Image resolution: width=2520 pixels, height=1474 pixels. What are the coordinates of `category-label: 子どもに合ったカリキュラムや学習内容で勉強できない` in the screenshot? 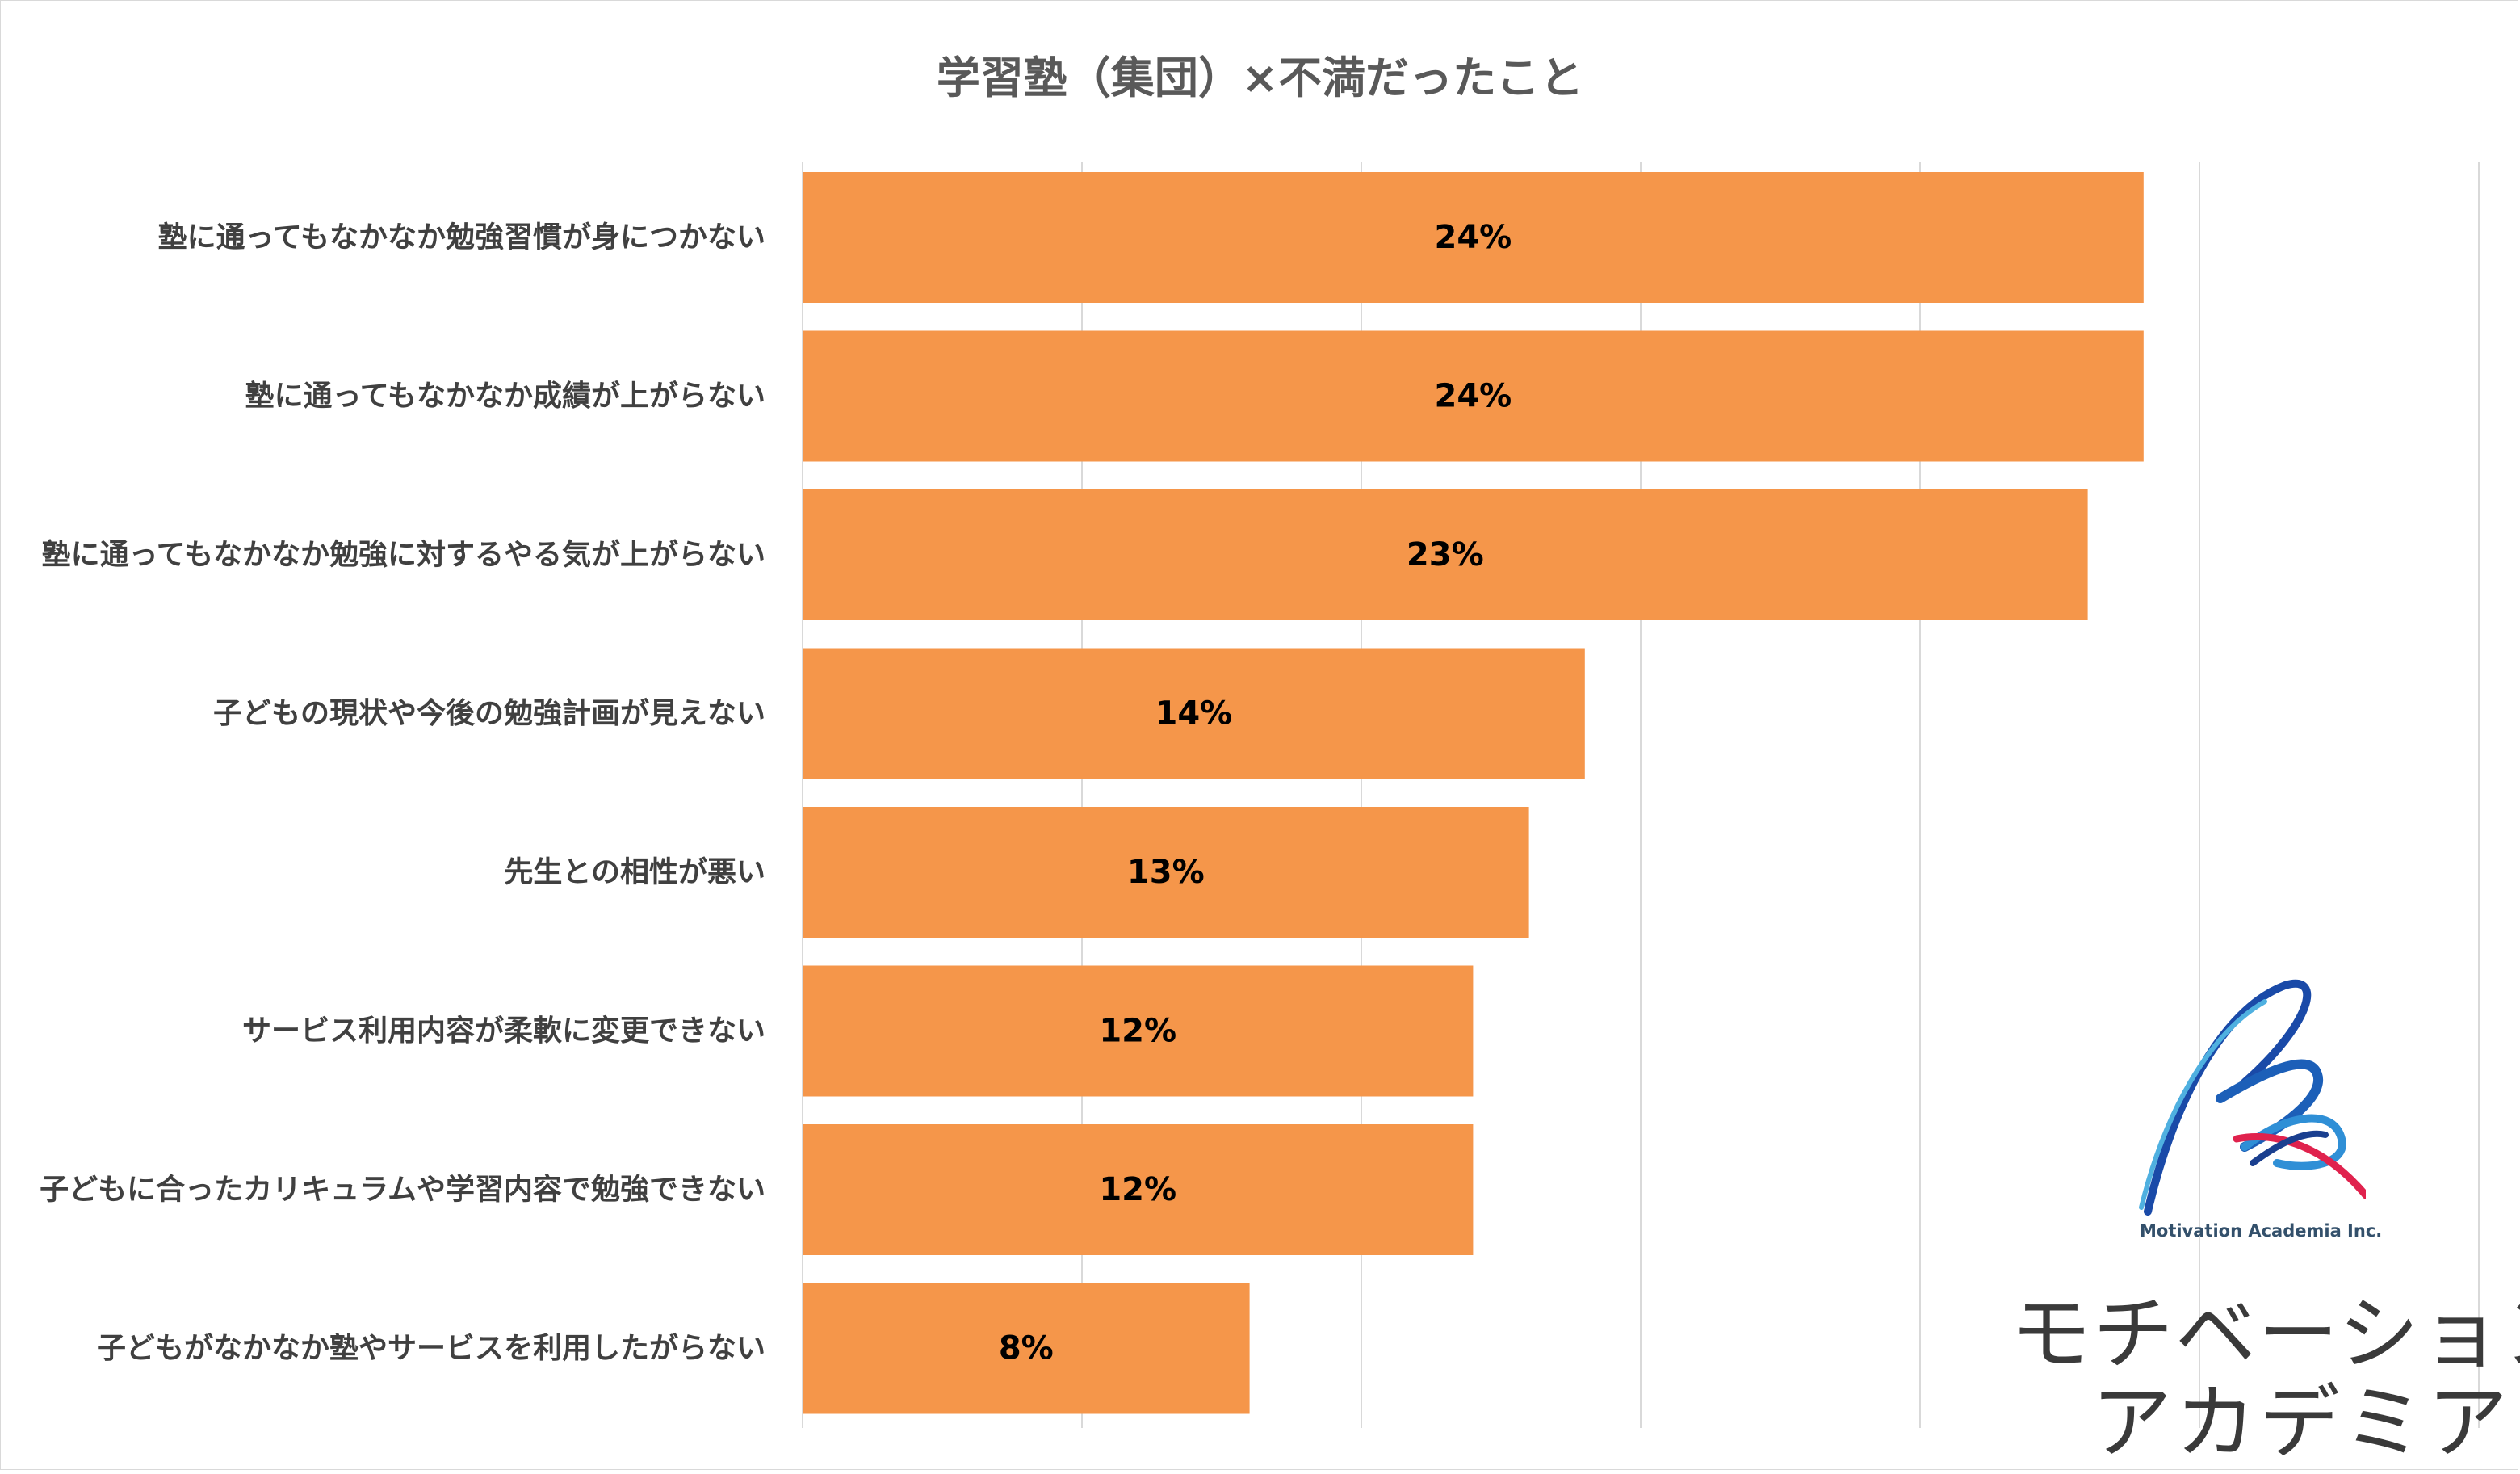 It's located at (402, 1190).